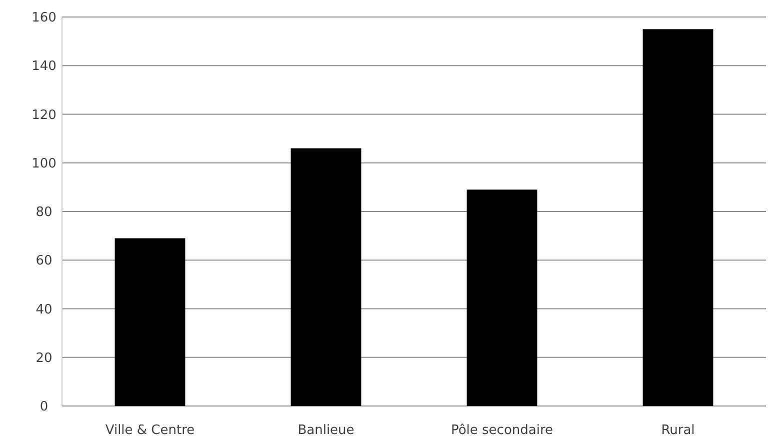 This screenshot has height=446, width=768. Describe the element at coordinates (44, 66) in the screenshot. I see `y-tick-label: 140` at that location.